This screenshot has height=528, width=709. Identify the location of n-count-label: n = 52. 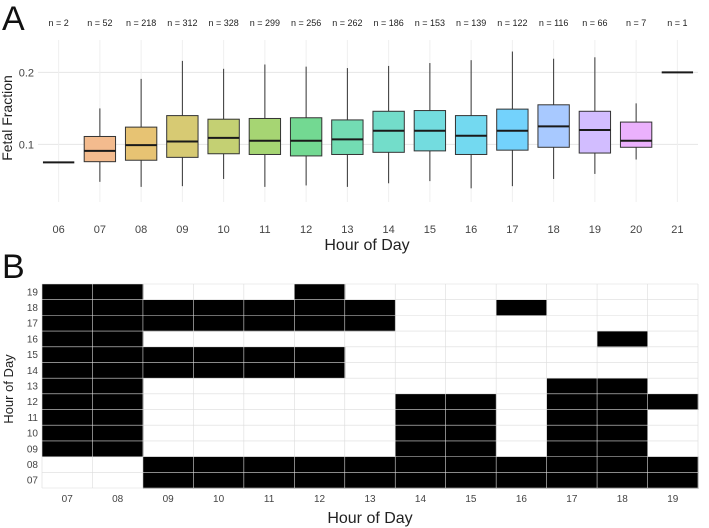
(99, 23).